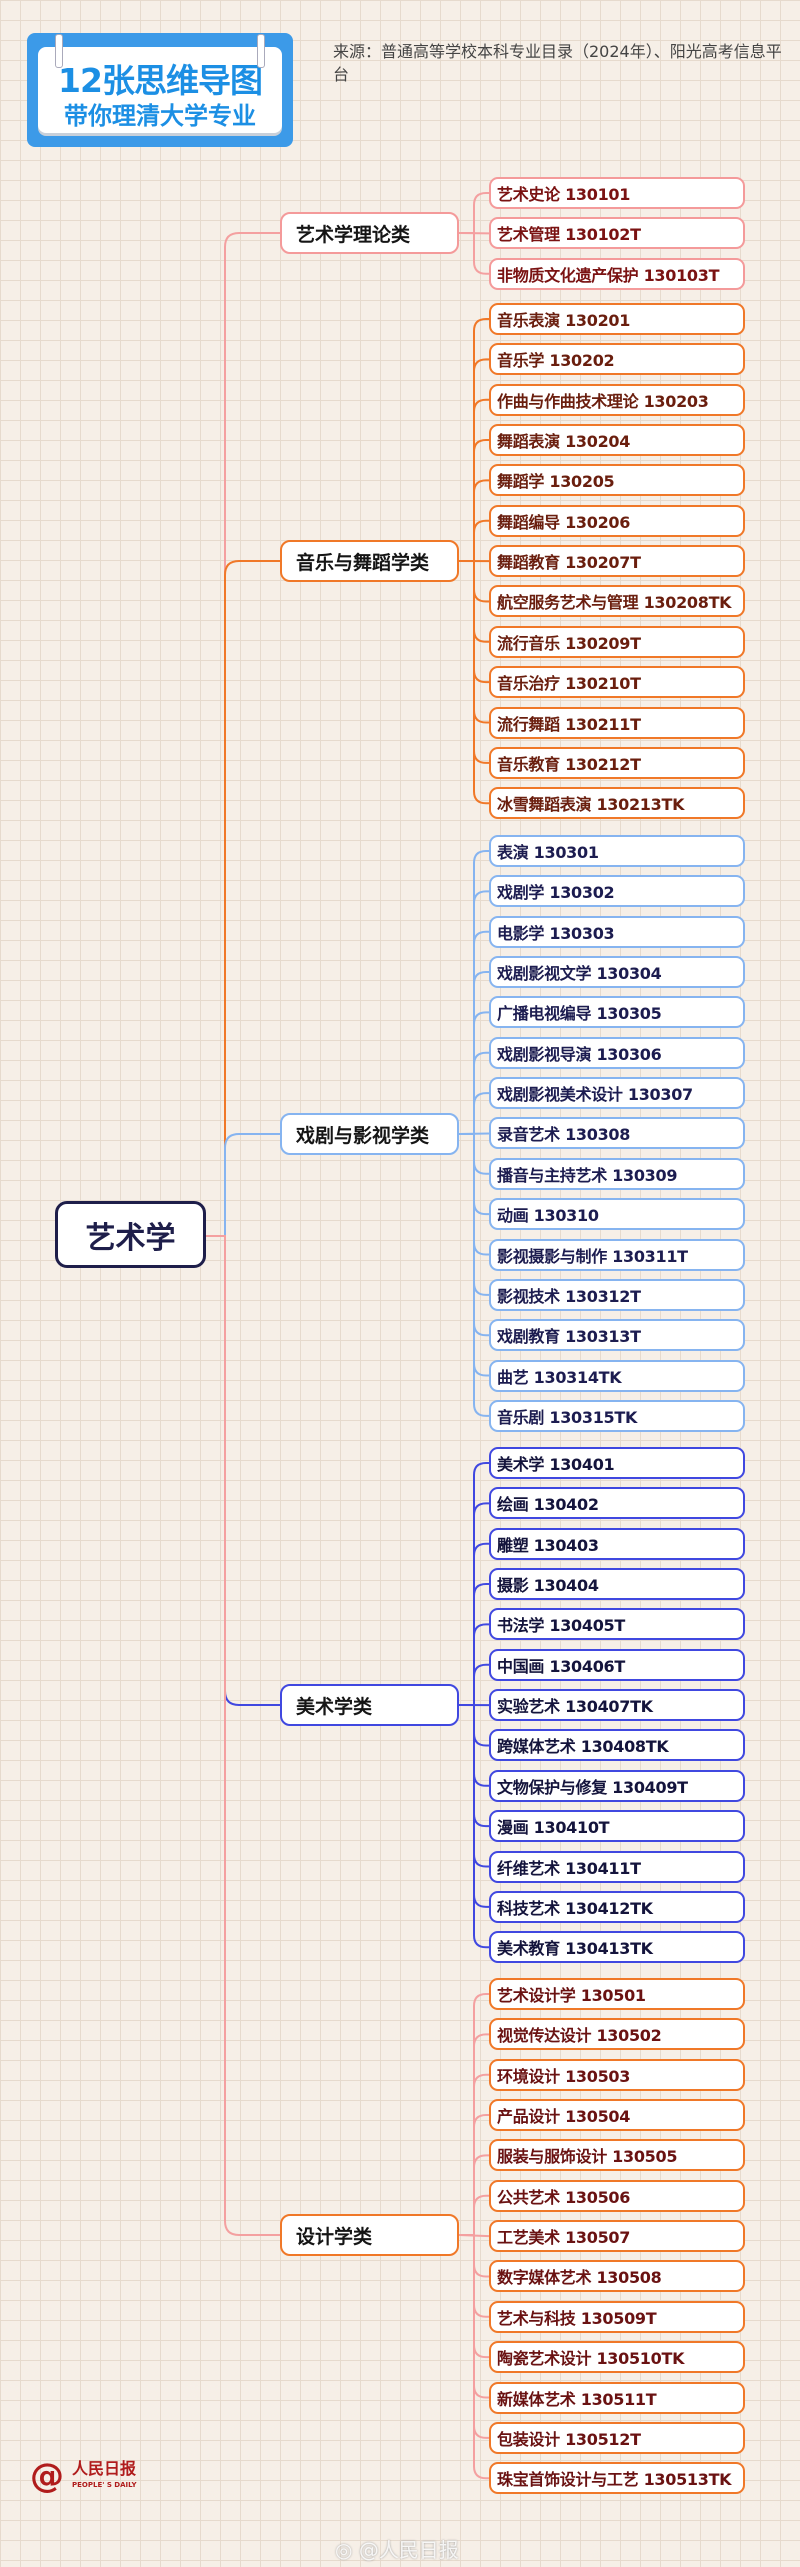 The width and height of the screenshot is (800, 2567). What do you see at coordinates (617, 1745) in the screenshot?
I see `major-leaf-node: 跨媒体艺术 130408TK` at bounding box center [617, 1745].